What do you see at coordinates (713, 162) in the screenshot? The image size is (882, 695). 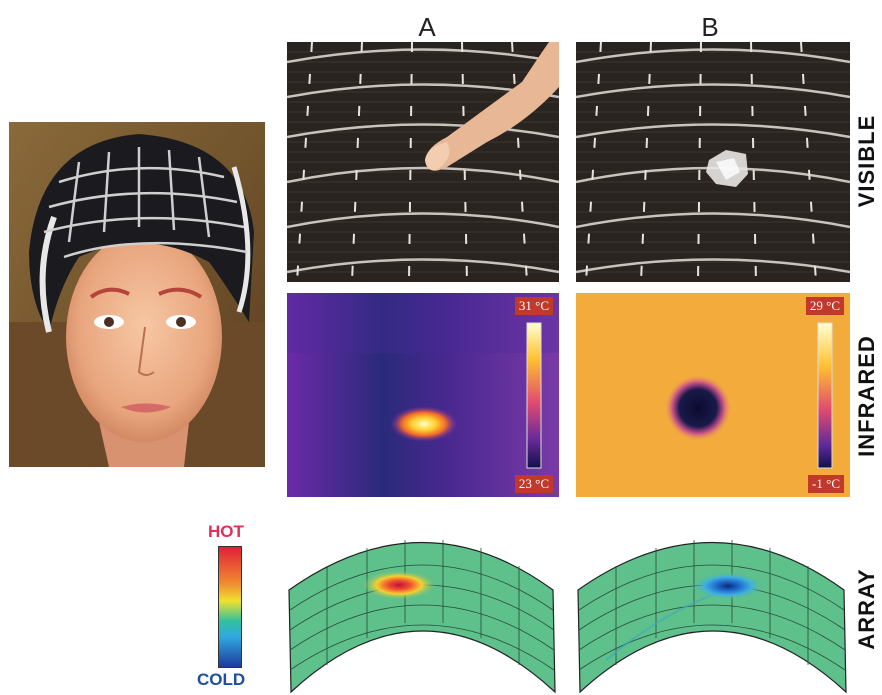 I see `visible-photo-b` at bounding box center [713, 162].